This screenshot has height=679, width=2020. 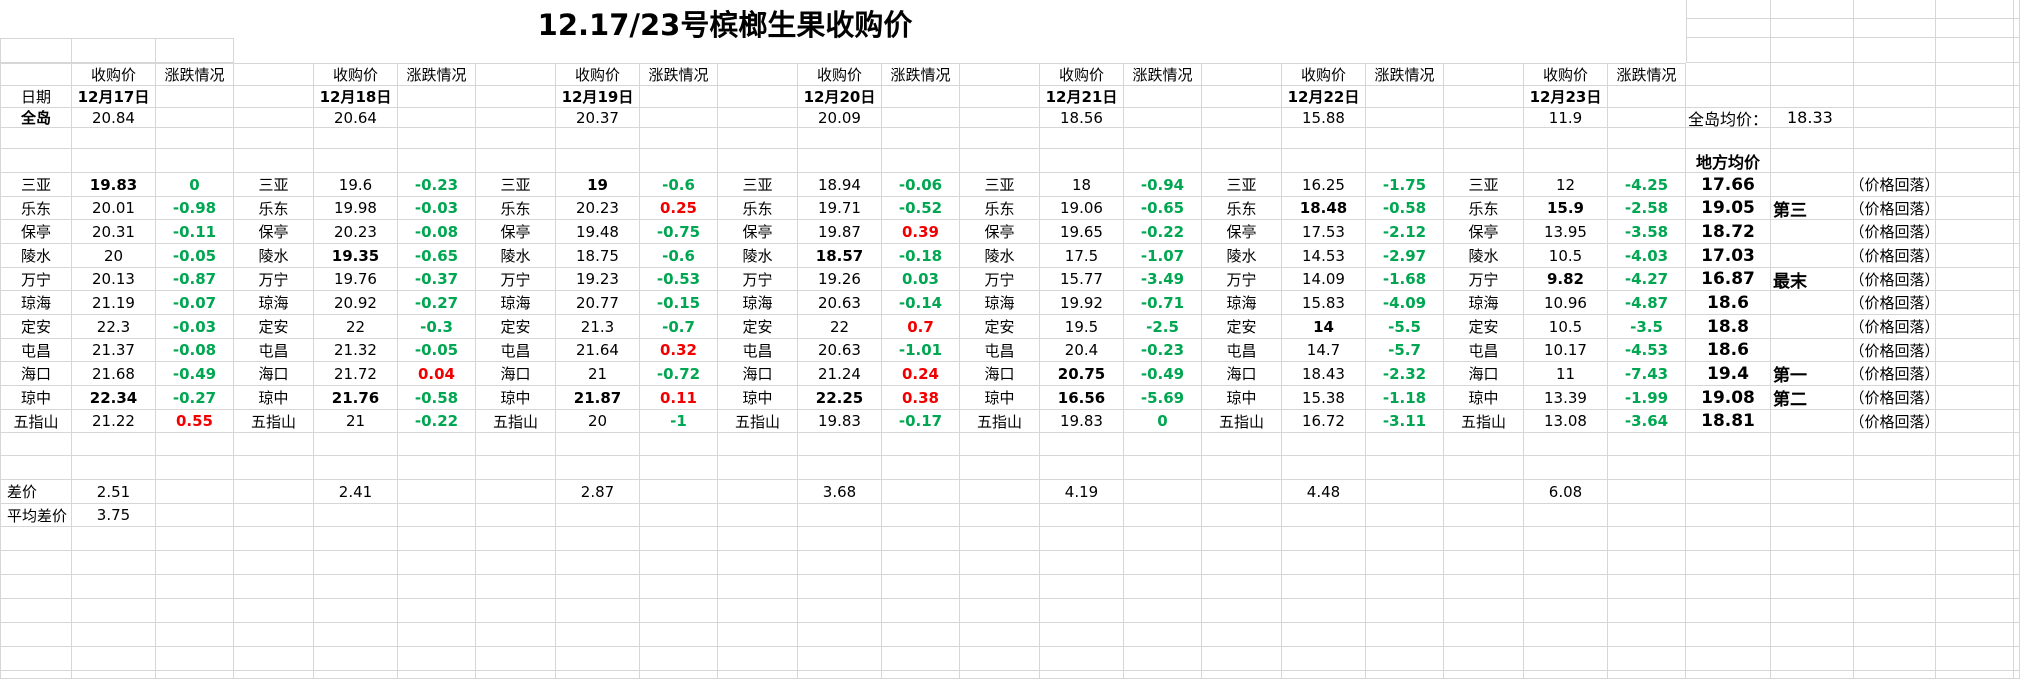 I want to click on city-name-cell: 海口, so click(x=36, y=374).